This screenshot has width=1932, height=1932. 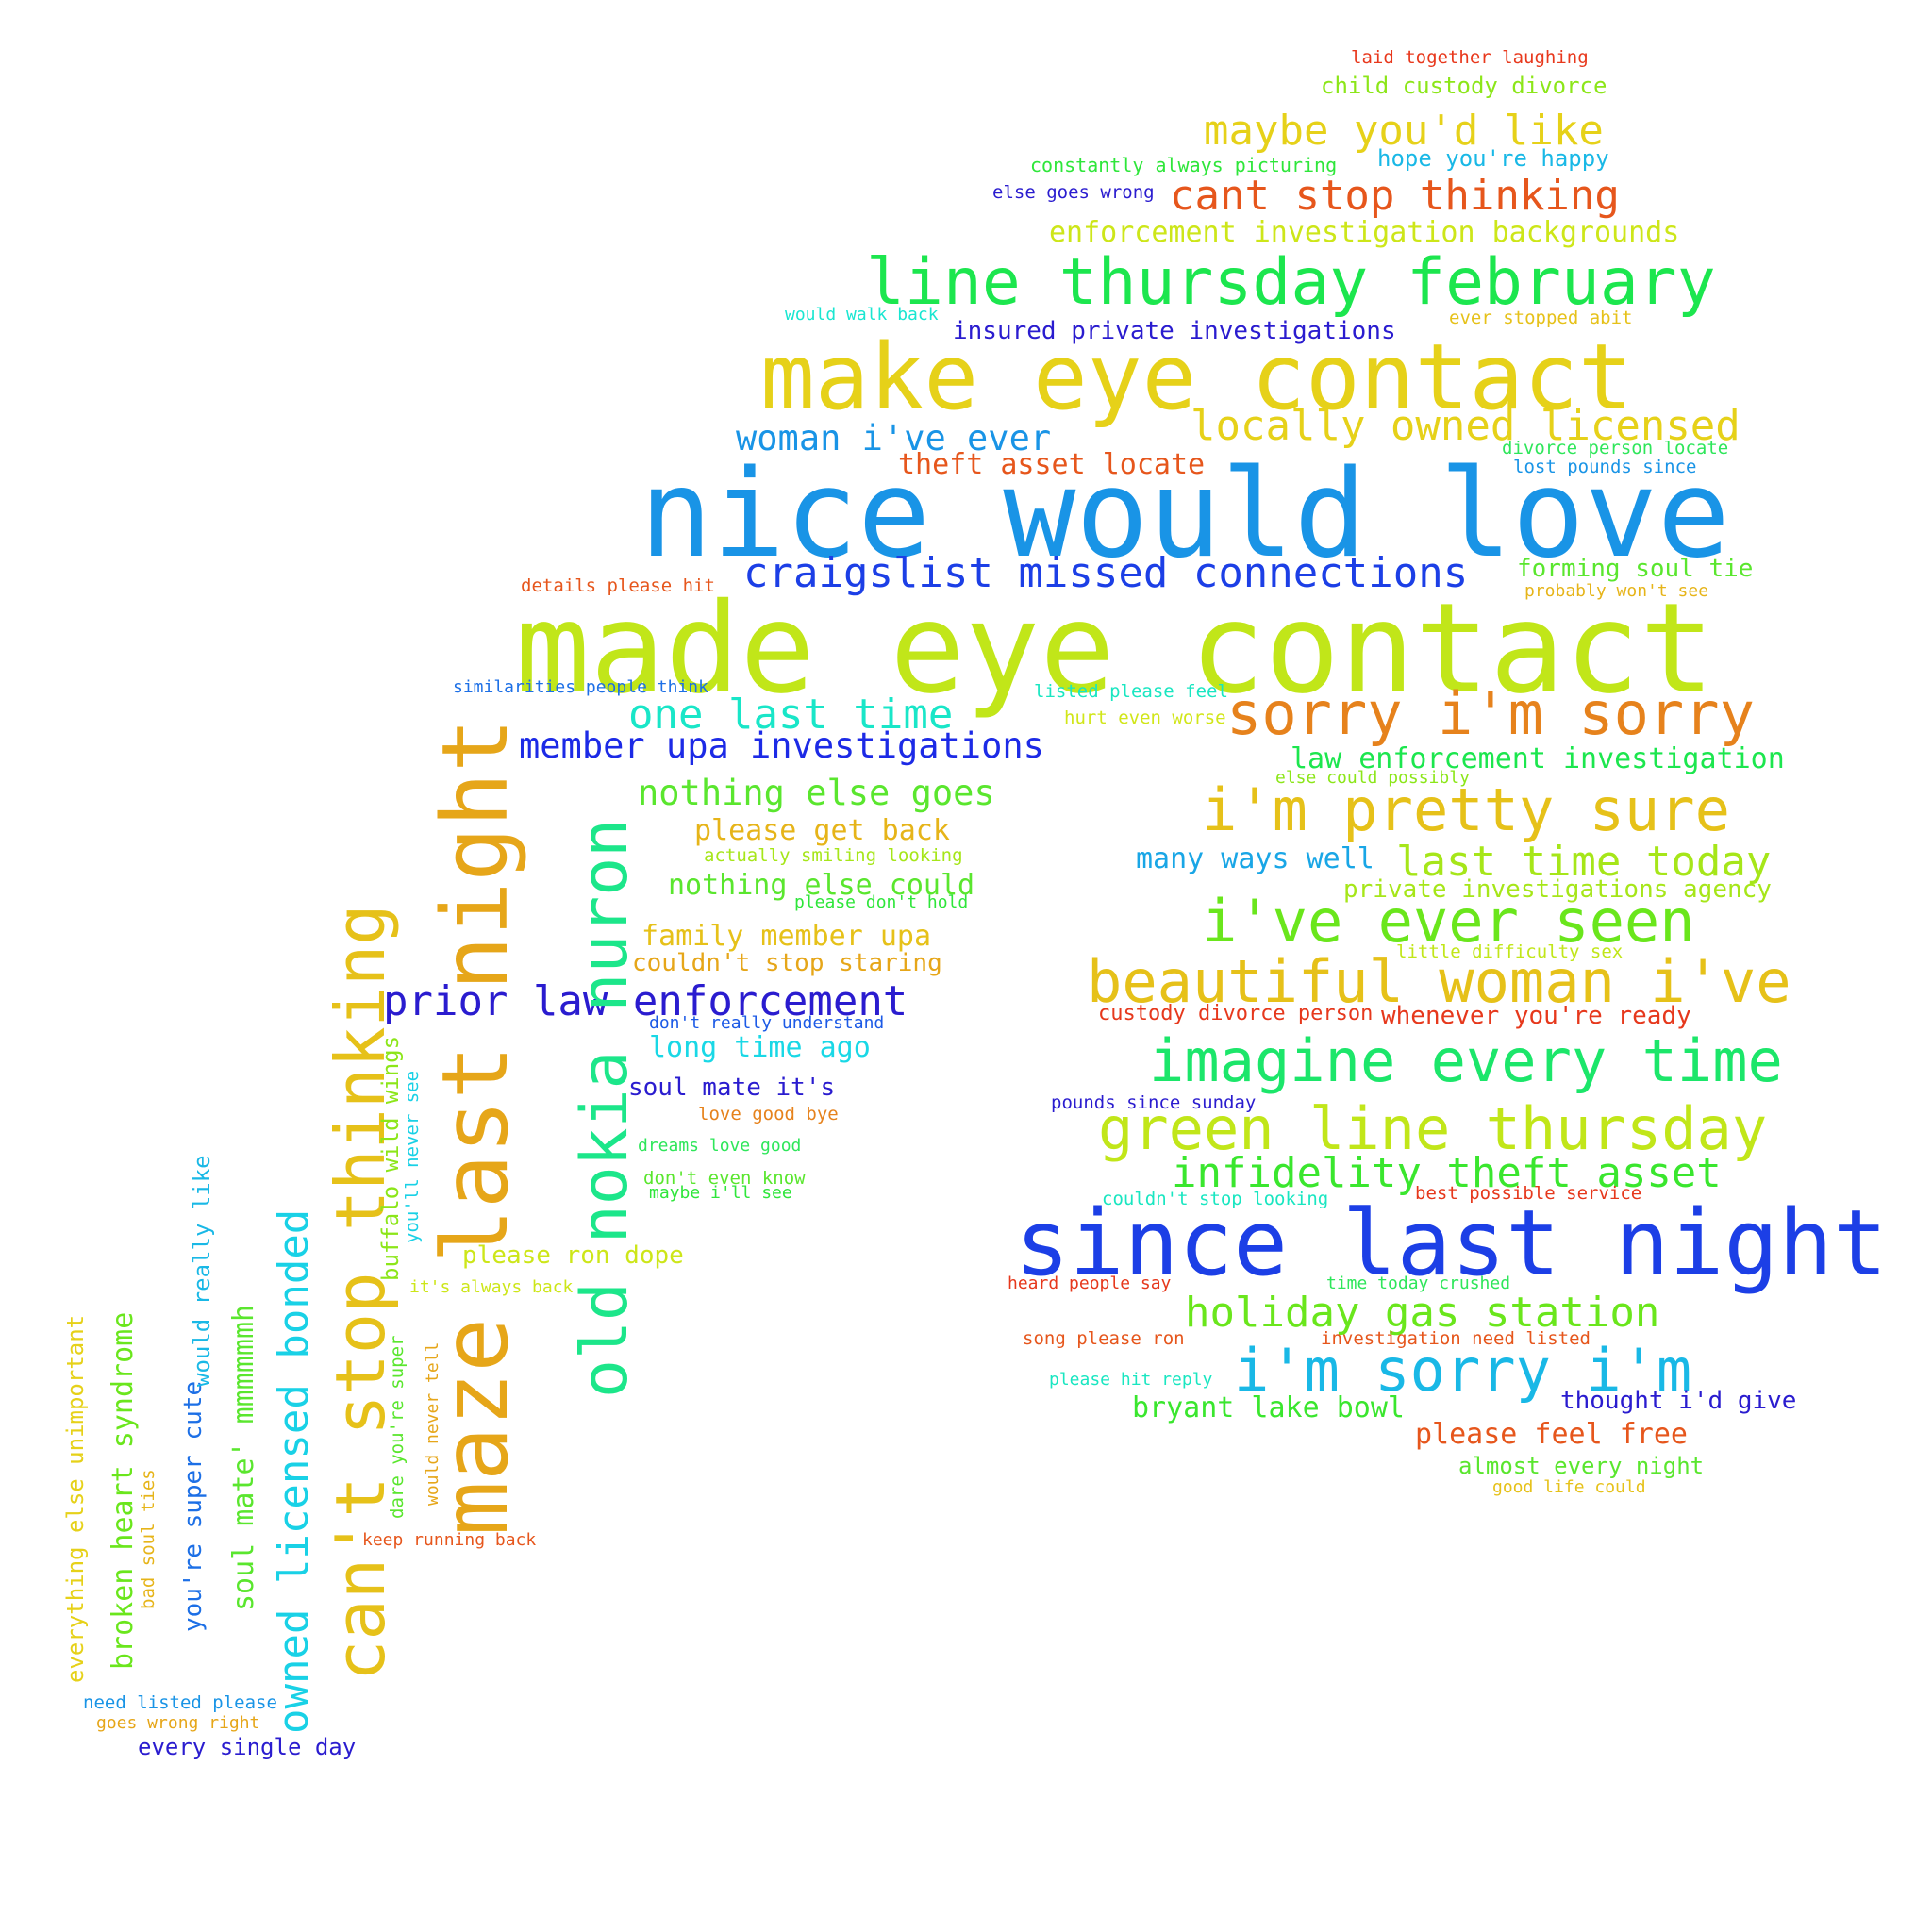 I want to click on cloud-word: everything else unimportant, so click(x=75, y=1498).